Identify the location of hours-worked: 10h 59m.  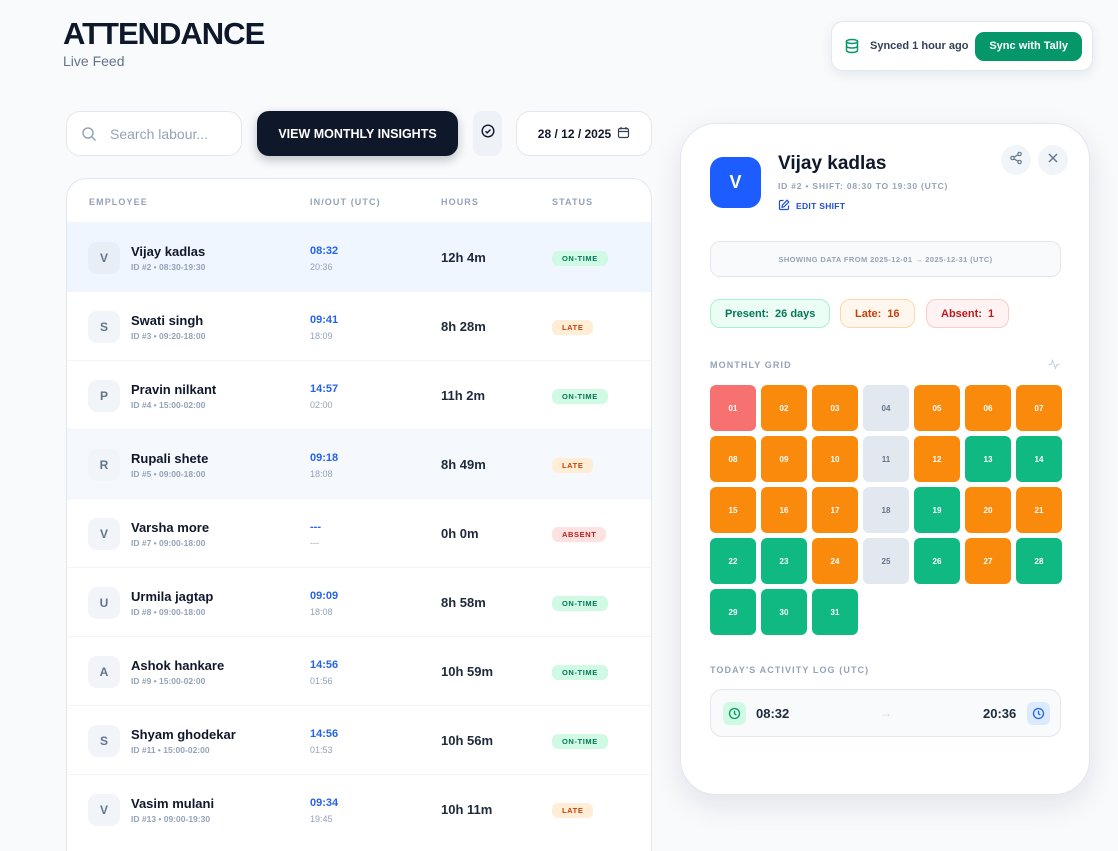
(467, 671).